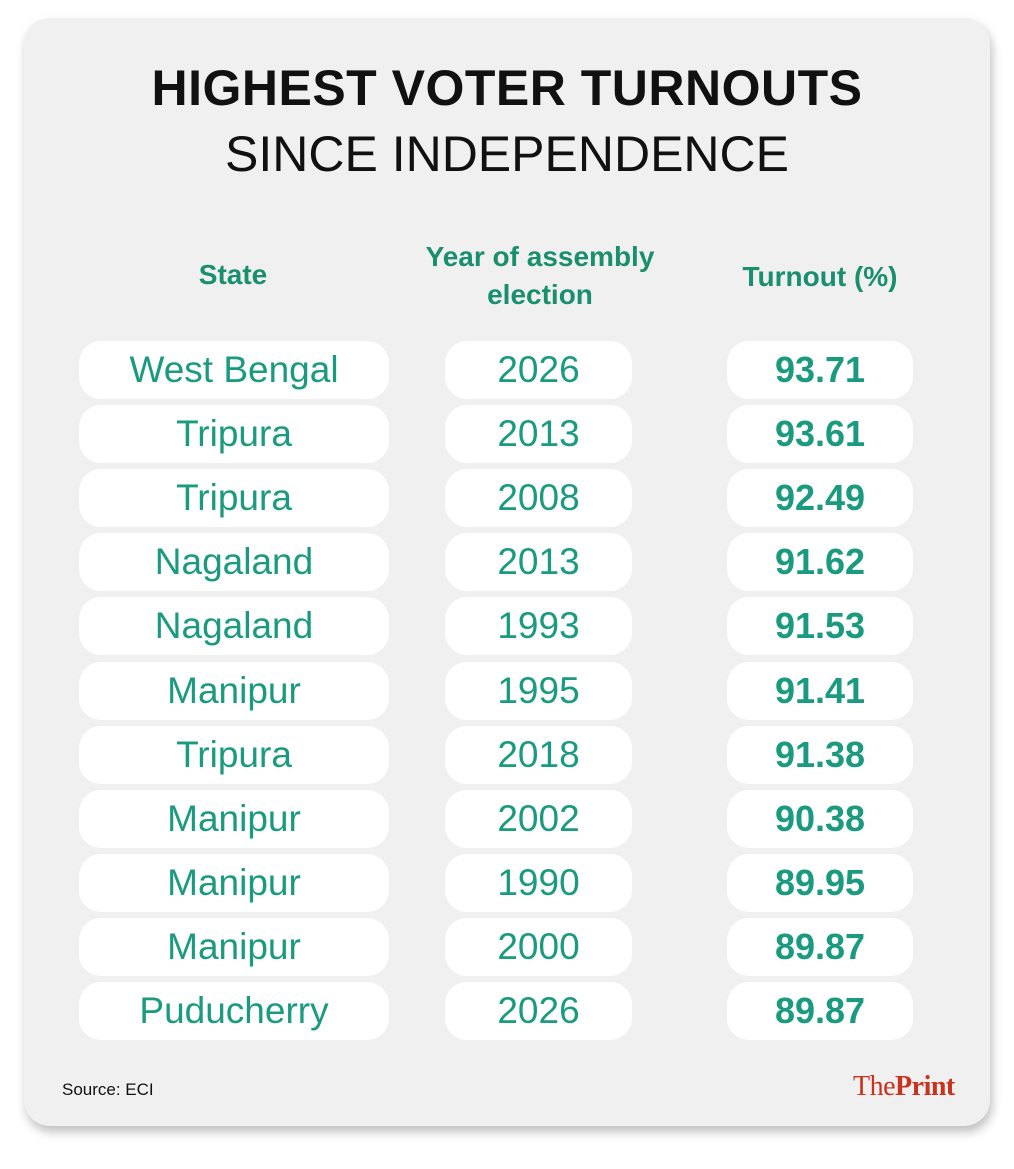 This screenshot has height=1169, width=1014. I want to click on theprint-logo: ThePrint, so click(904, 1087).